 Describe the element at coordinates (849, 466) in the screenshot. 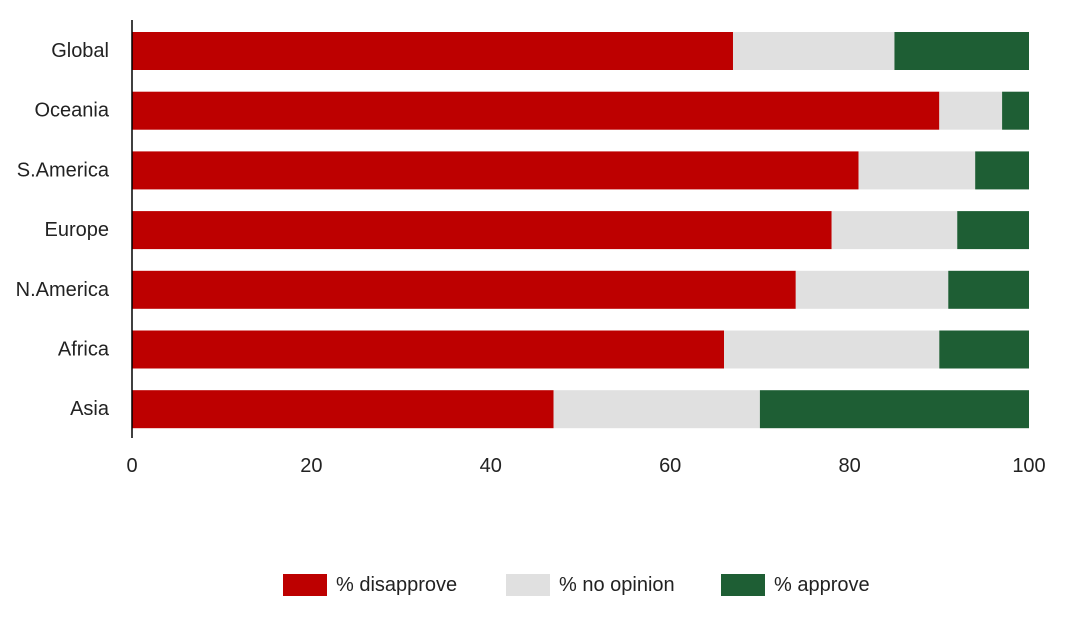

I see `x-tick-label: 80` at that location.